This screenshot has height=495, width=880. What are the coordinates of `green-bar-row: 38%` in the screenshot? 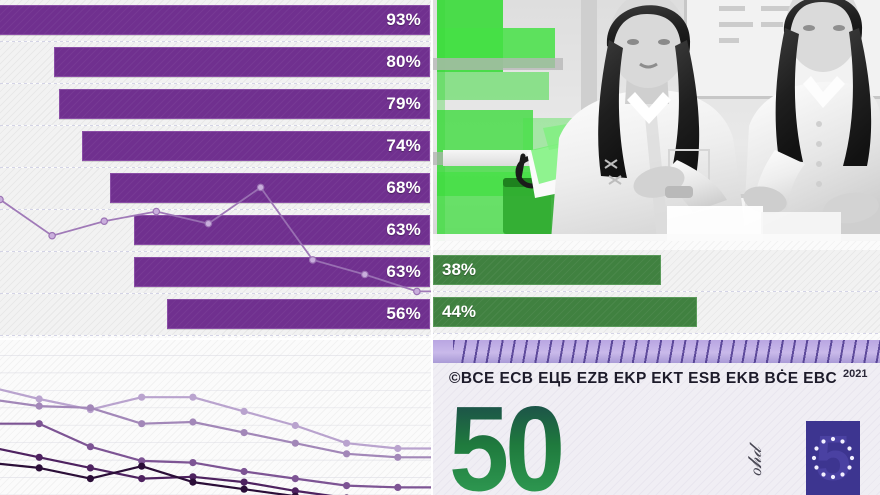 It's located at (655, 271).